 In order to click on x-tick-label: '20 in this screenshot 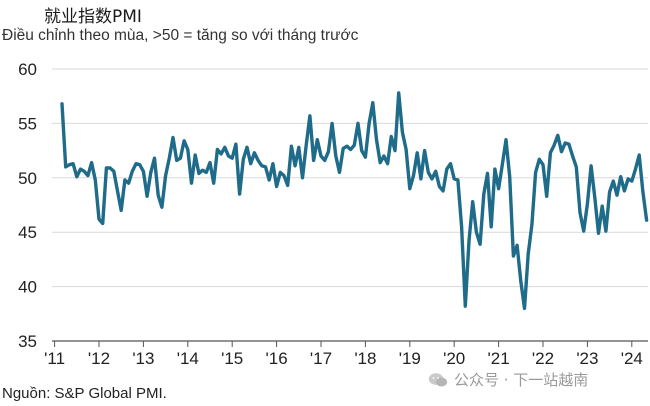, I will do `click(454, 358)`.